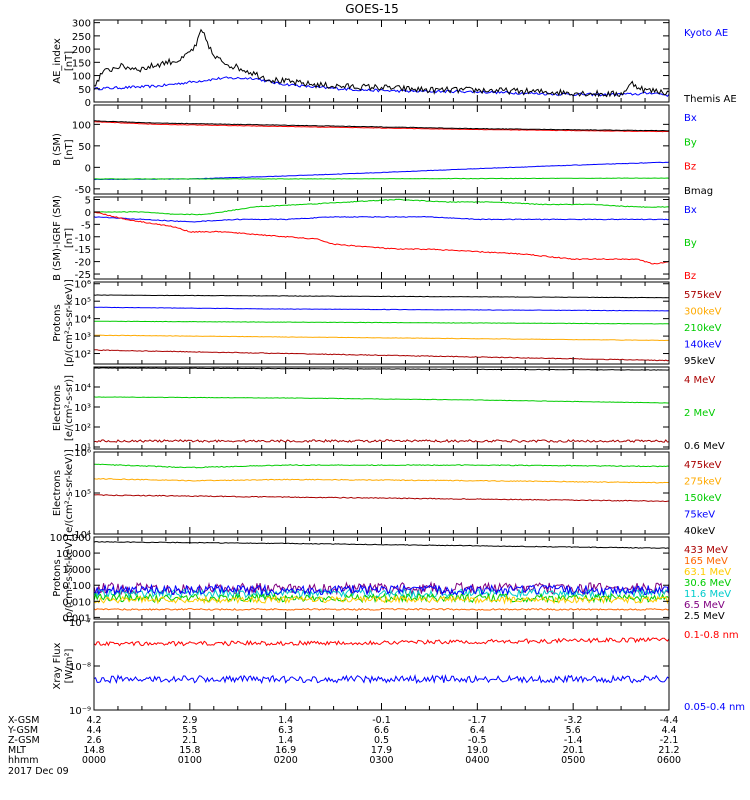  What do you see at coordinates (69, 578) in the screenshot?
I see `ylabel-protons_mev-1: [p/(cm²-s-sr-keV)]` at bounding box center [69, 578].